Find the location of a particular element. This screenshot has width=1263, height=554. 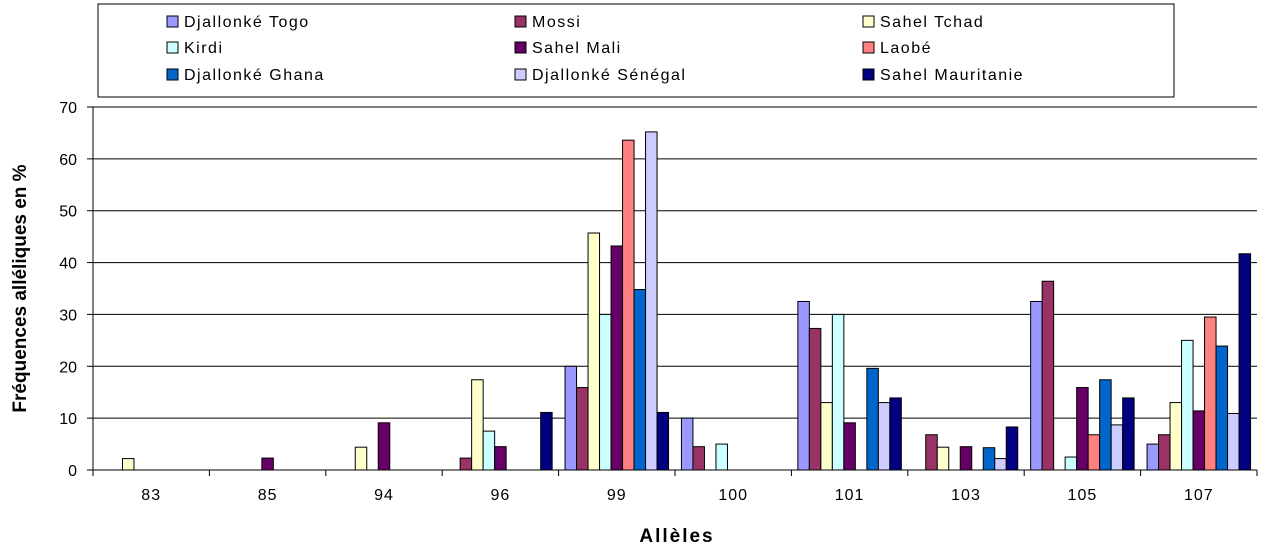

legend-label: Laobé is located at coordinates (906, 48).